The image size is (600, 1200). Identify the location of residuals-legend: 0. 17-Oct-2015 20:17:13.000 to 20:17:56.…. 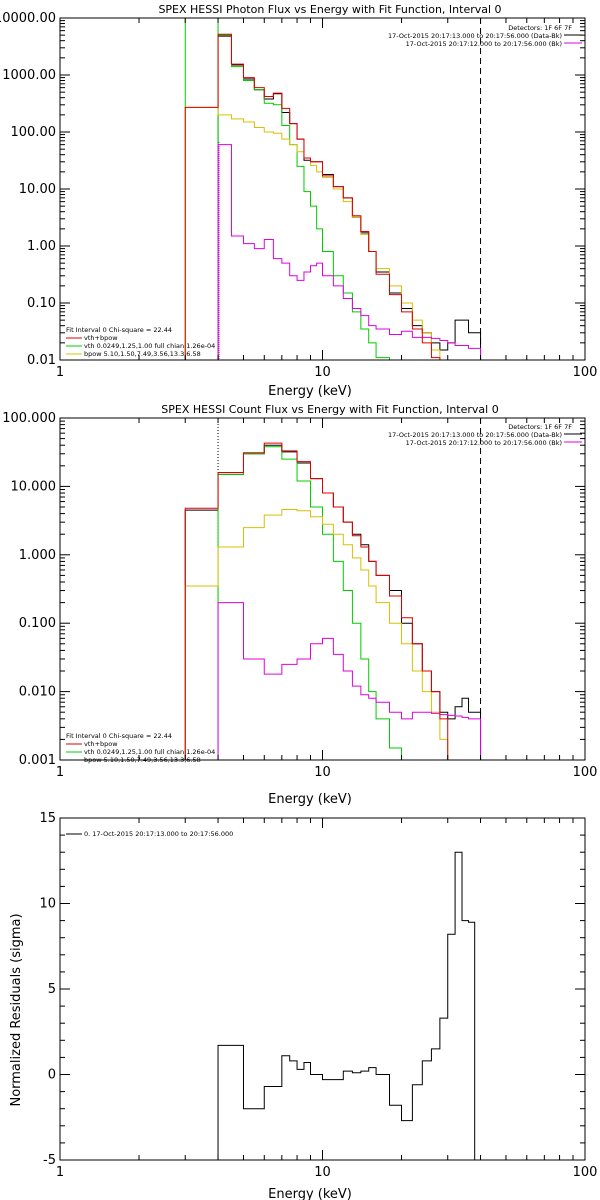
(158, 834).